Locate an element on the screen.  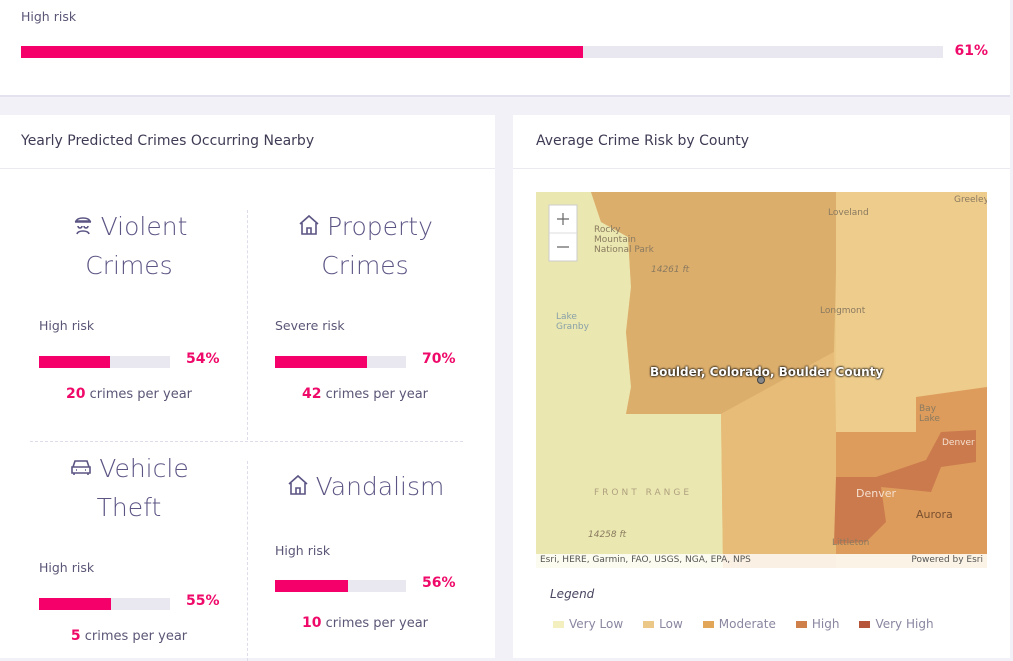
legend-item: Very High is located at coordinates (896, 624).